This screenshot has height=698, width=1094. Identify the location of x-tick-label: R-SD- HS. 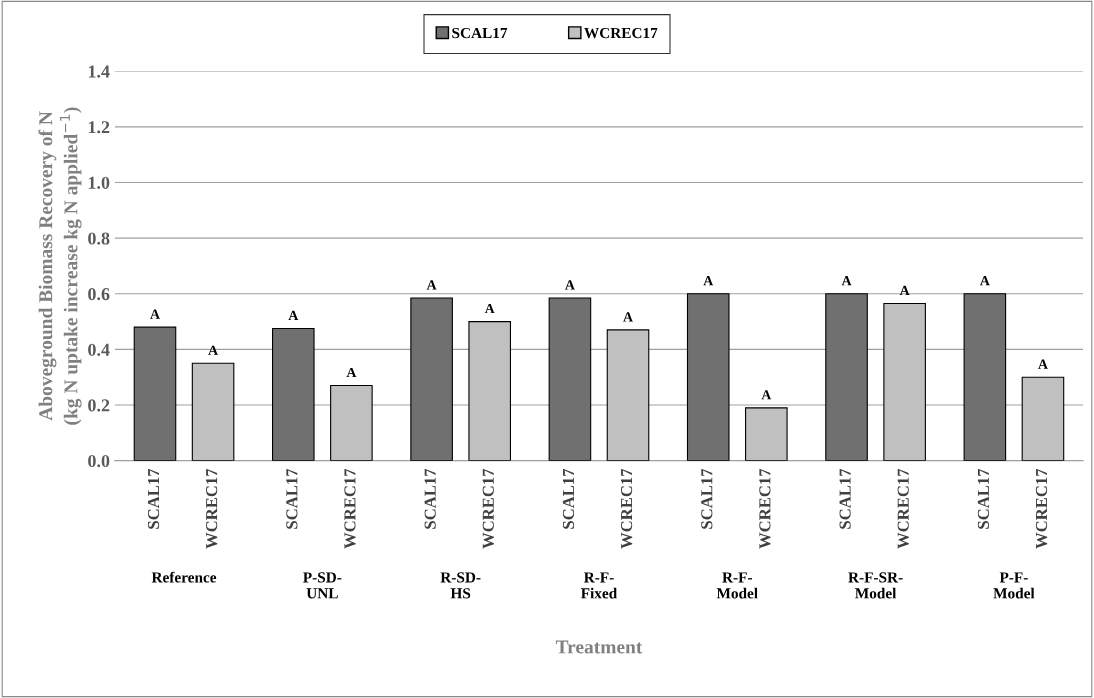
(460, 585).